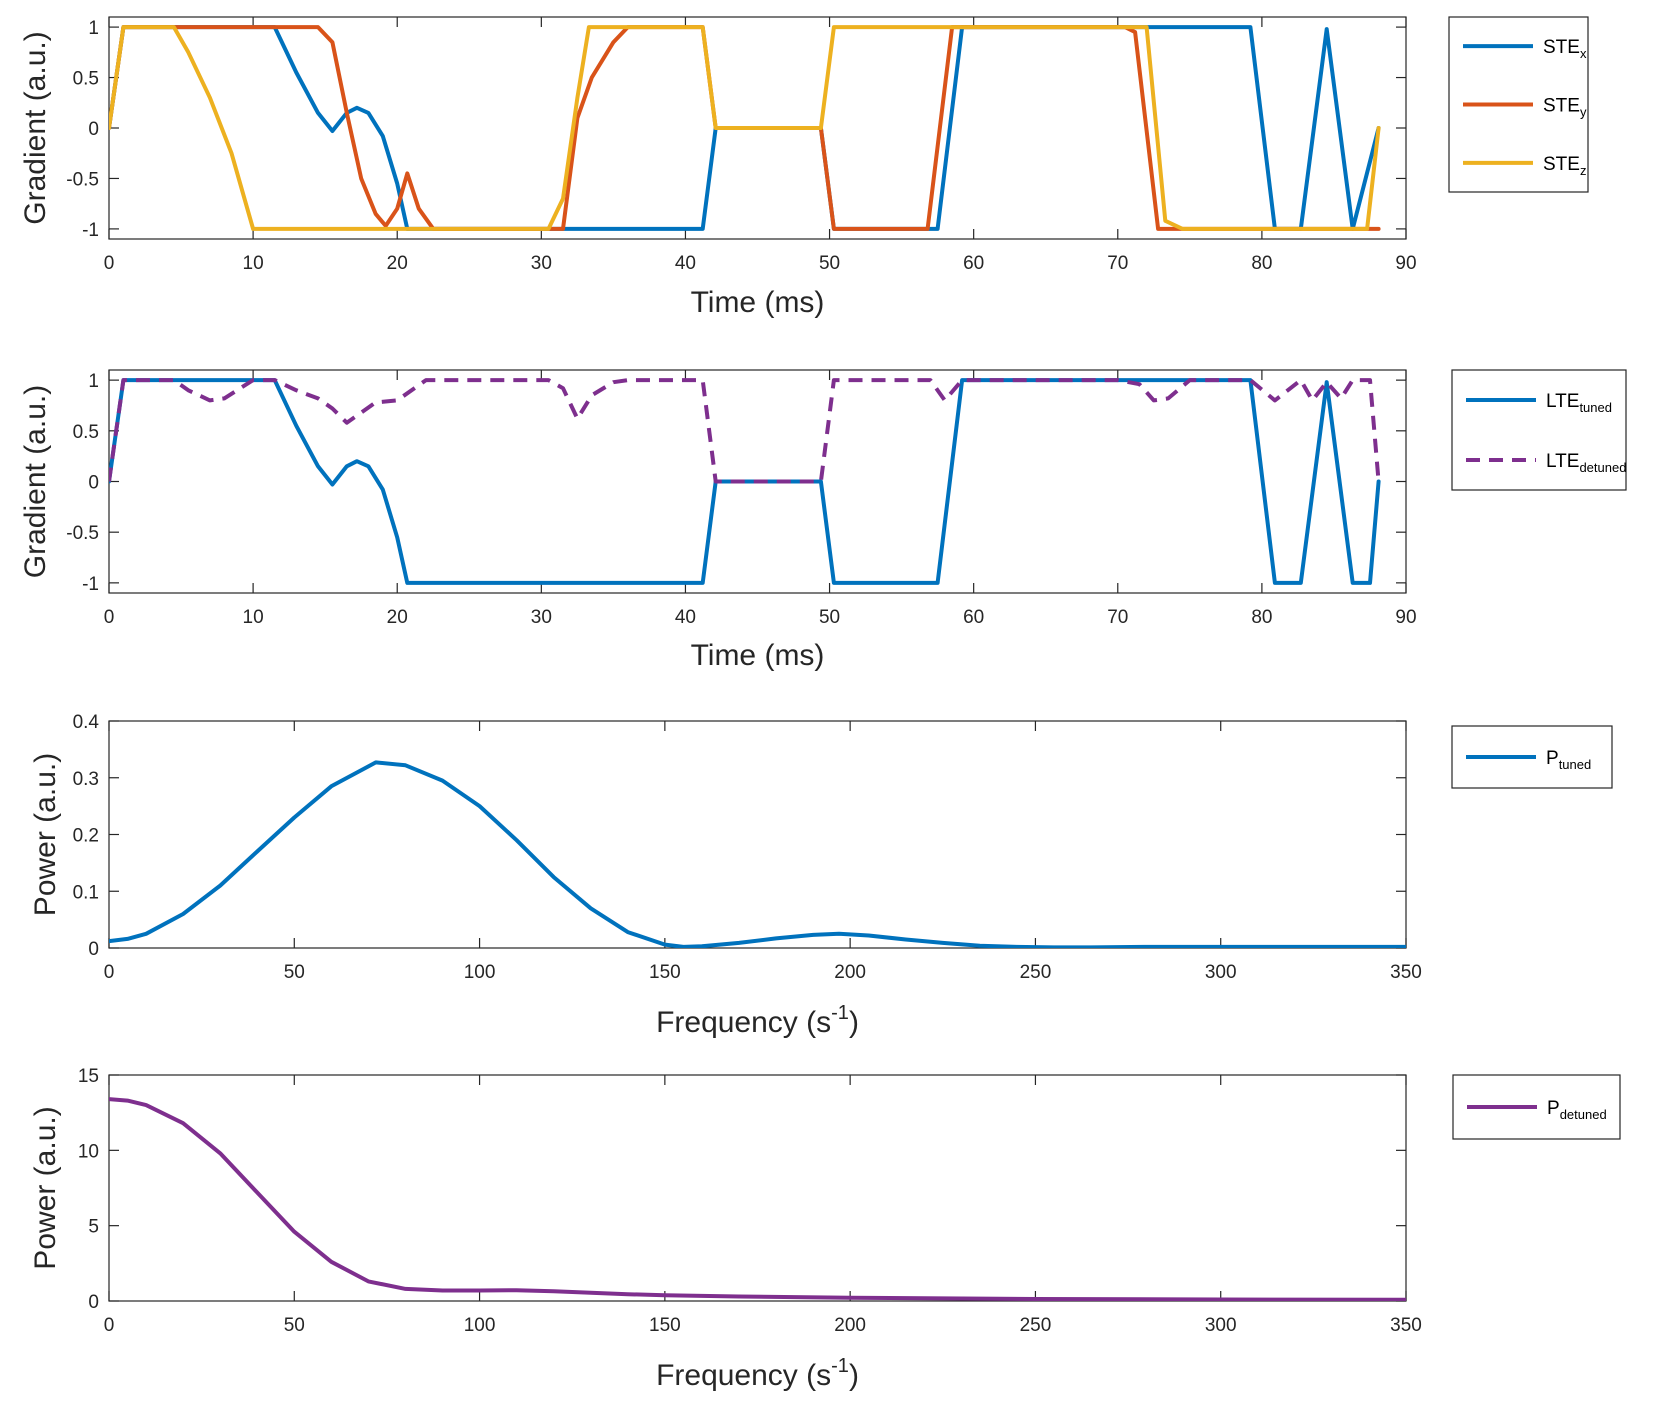 This screenshot has height=1410, width=1672. What do you see at coordinates (88, 1151) in the screenshot?
I see `y-tick-label: 10` at bounding box center [88, 1151].